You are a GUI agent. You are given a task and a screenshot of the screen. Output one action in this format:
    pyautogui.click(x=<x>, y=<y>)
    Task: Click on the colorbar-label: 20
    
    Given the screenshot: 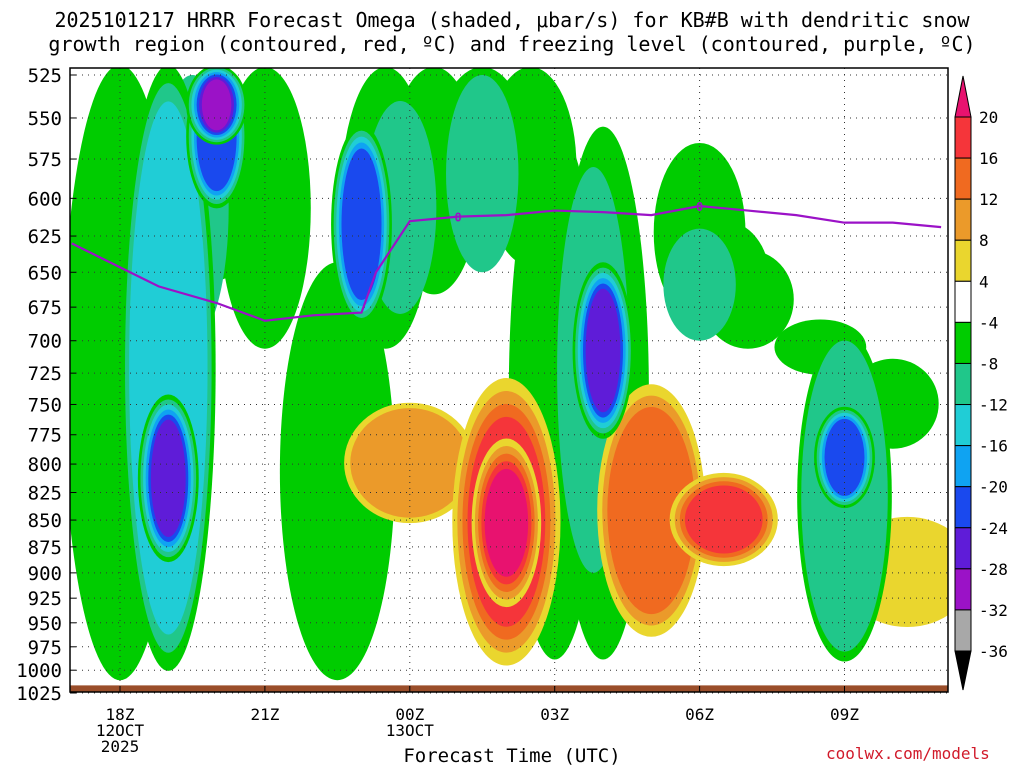 What is the action you would take?
    pyautogui.click(x=988, y=117)
    